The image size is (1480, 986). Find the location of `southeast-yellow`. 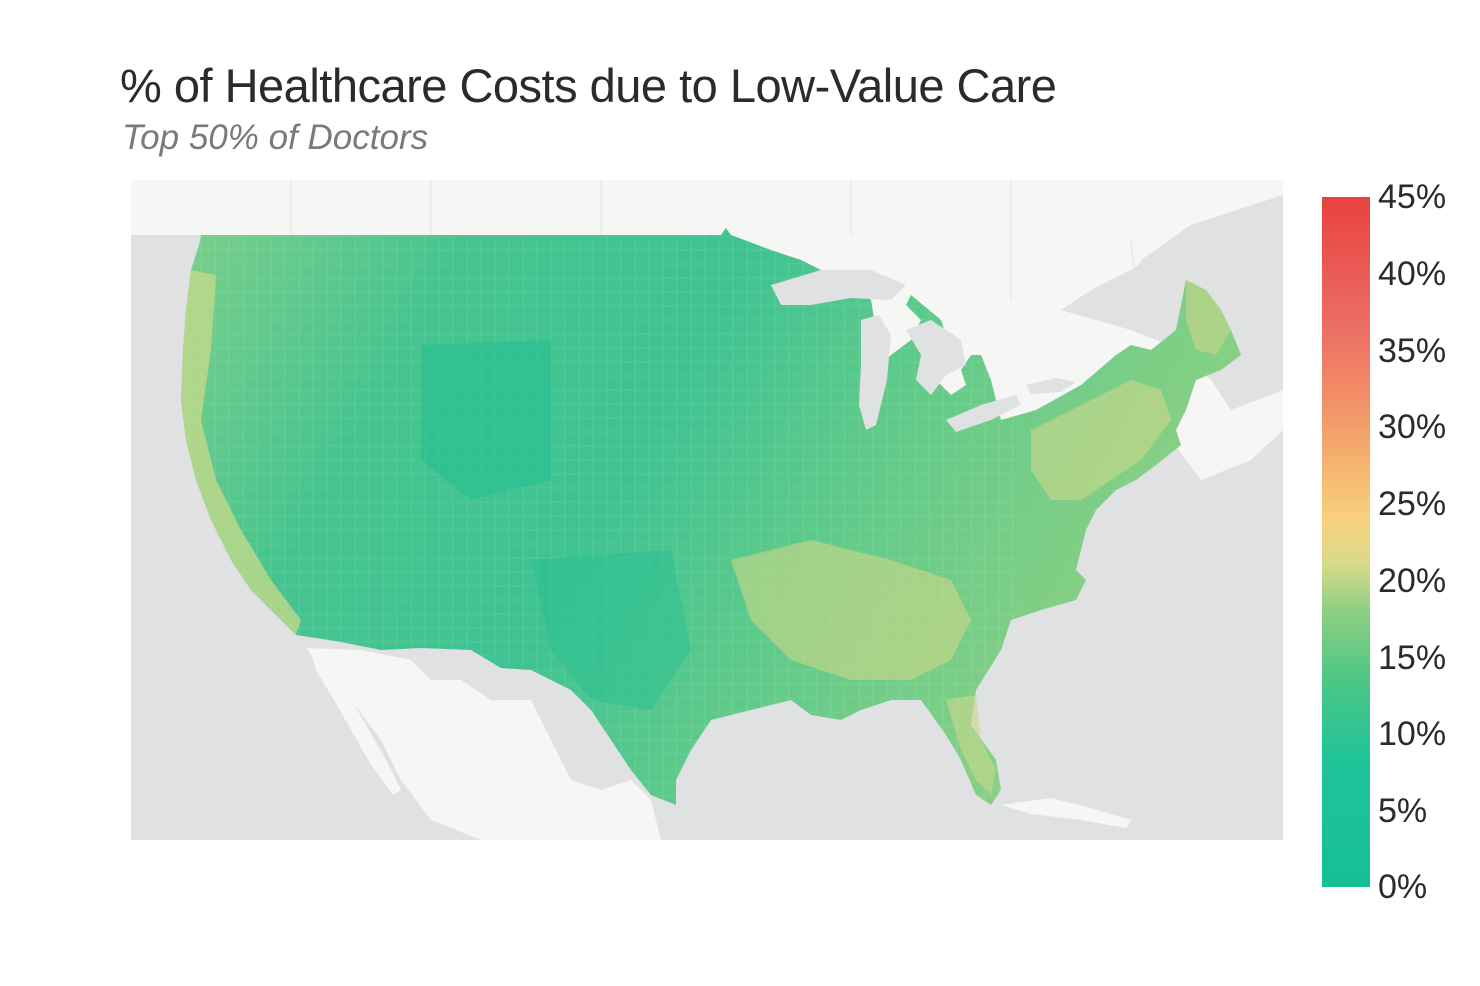

southeast-yellow is located at coordinates (851, 610).